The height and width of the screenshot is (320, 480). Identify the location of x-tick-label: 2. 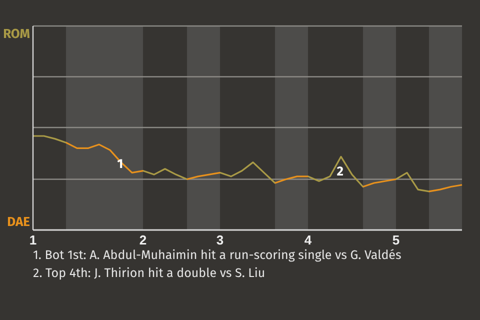
(143, 240).